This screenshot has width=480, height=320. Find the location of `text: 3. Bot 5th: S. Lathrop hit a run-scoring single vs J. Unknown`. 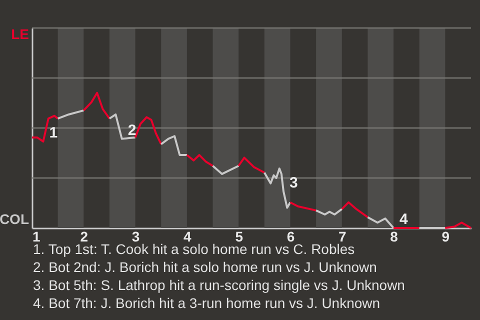

text: 3. Bot 5th: S. Lathrop hit a run-scoring single vs J. Unknown is located at coordinates (219, 285).